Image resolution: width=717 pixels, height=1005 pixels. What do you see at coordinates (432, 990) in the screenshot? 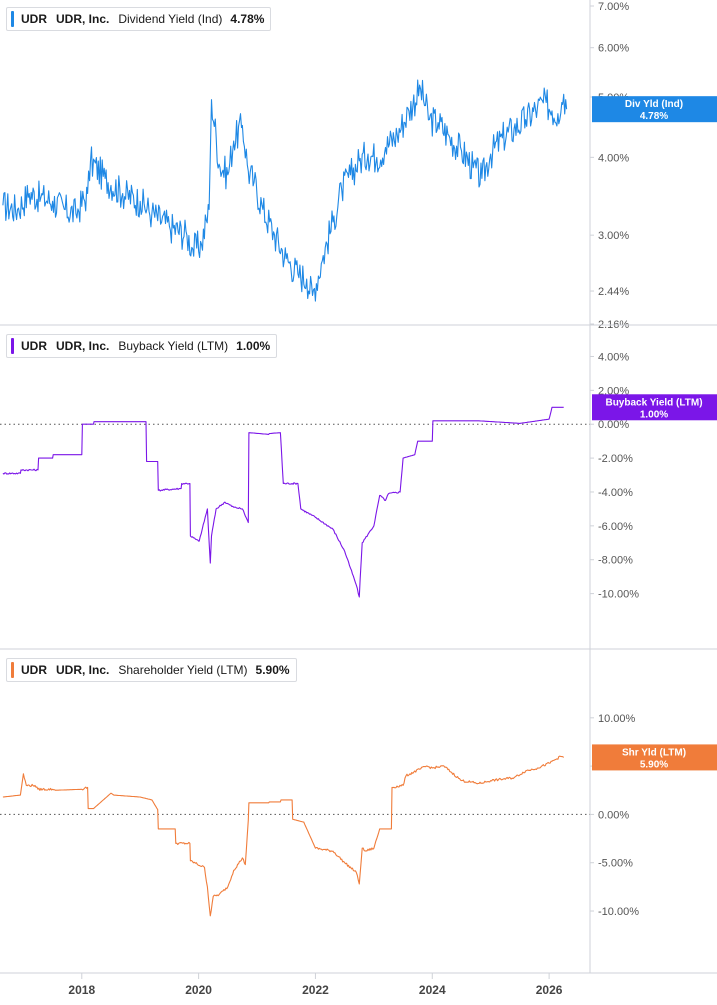
I see `x-tick-label: 2024` at bounding box center [432, 990].